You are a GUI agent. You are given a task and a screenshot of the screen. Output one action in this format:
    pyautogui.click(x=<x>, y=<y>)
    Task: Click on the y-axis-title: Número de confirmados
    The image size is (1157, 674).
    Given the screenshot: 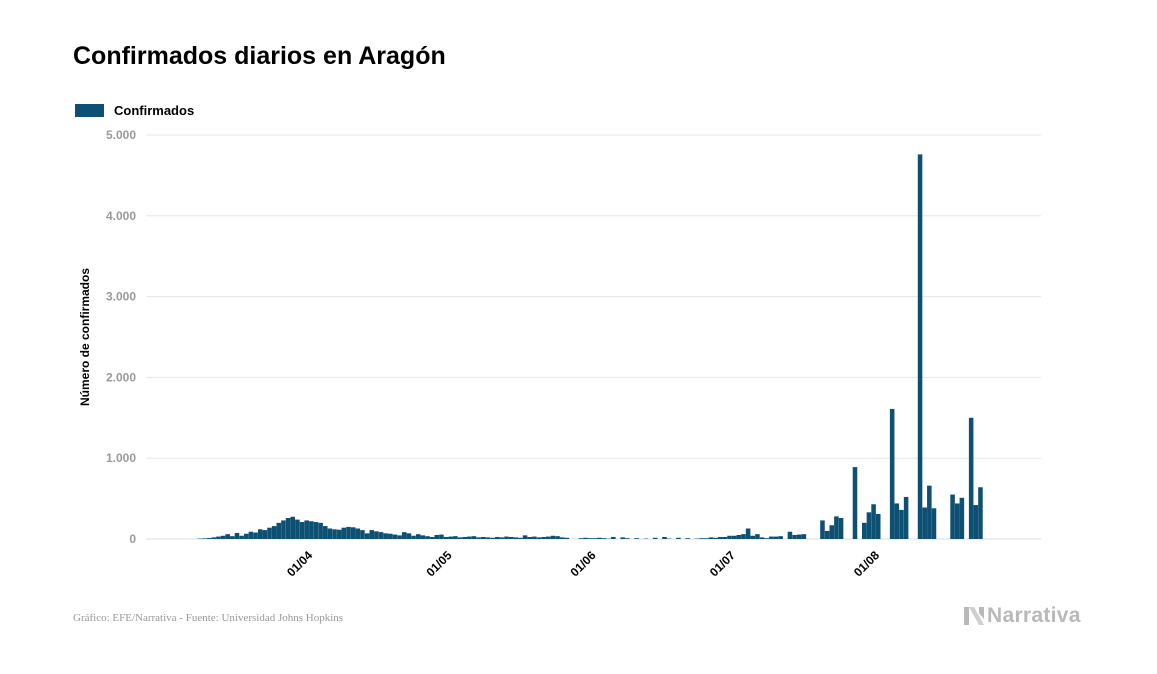 What is the action you would take?
    pyautogui.click(x=85, y=337)
    